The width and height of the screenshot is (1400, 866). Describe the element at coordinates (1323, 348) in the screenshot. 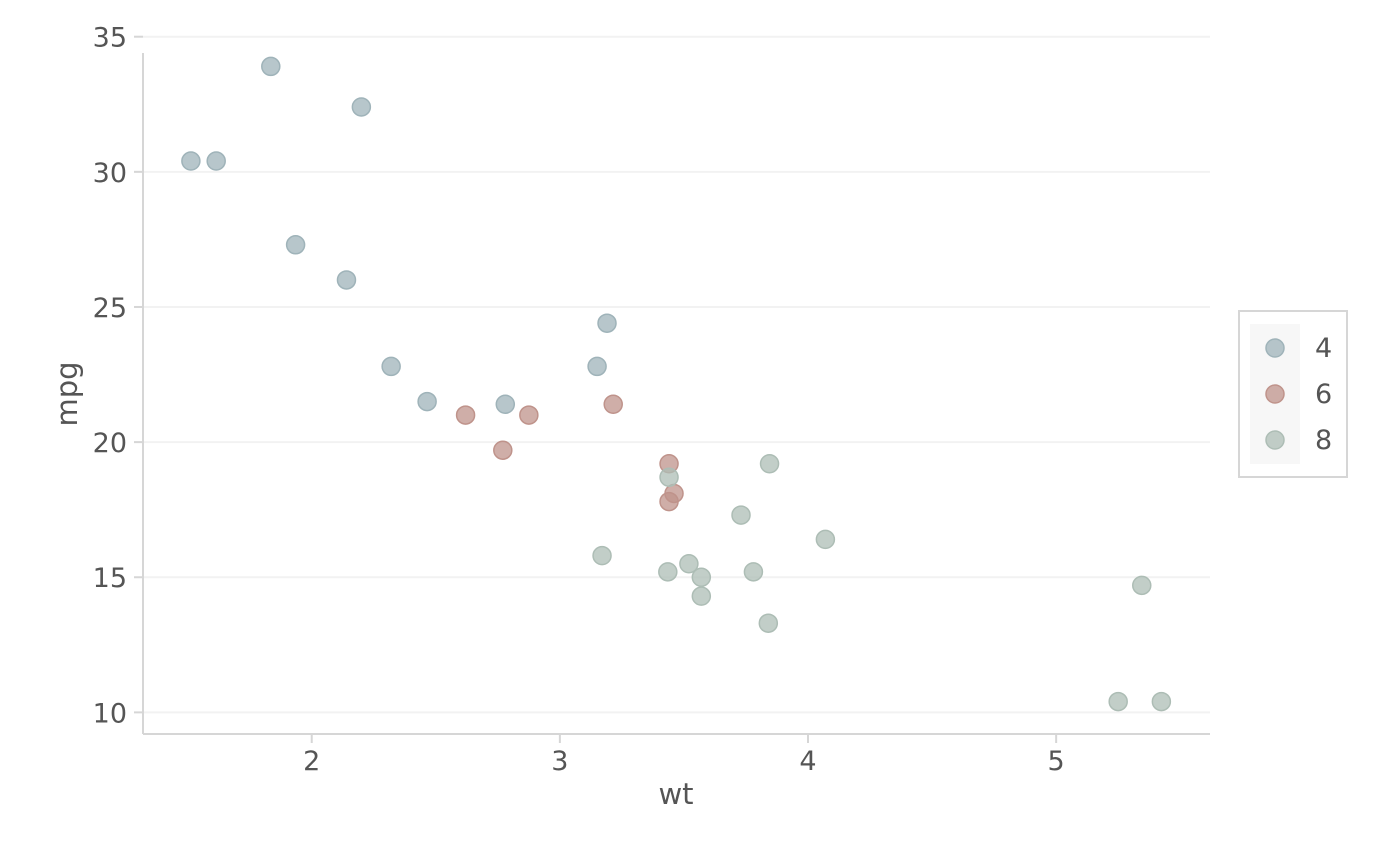

I see `legend-label: 4` at that location.